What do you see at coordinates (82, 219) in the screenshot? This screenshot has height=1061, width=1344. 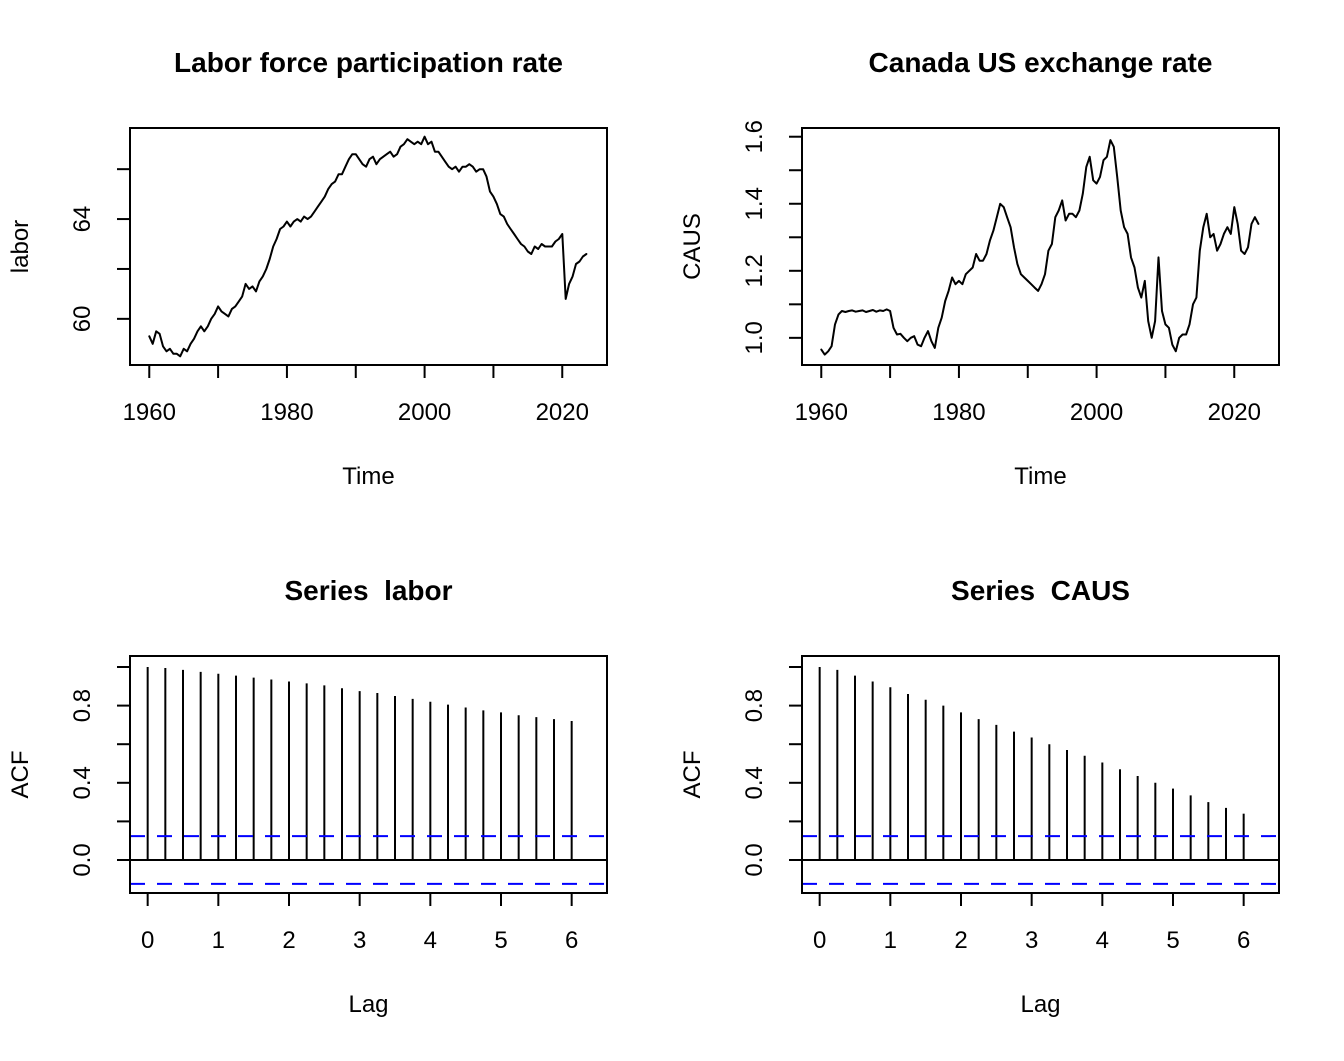 I see `y-tick-label: 64` at bounding box center [82, 219].